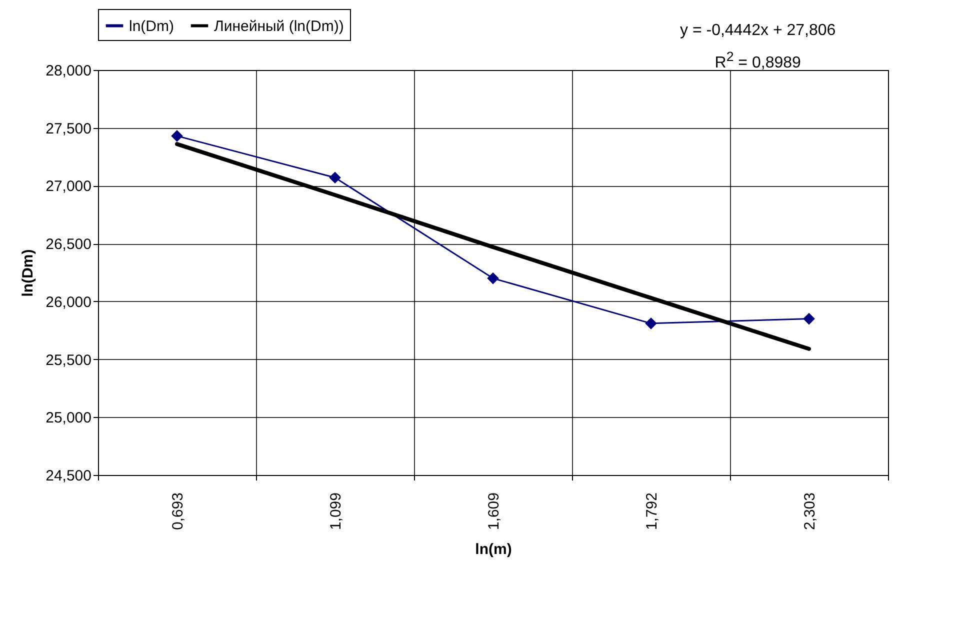 The width and height of the screenshot is (963, 618). Describe the element at coordinates (69, 71) in the screenshot. I see `y-tick-label: 28,000` at that location.